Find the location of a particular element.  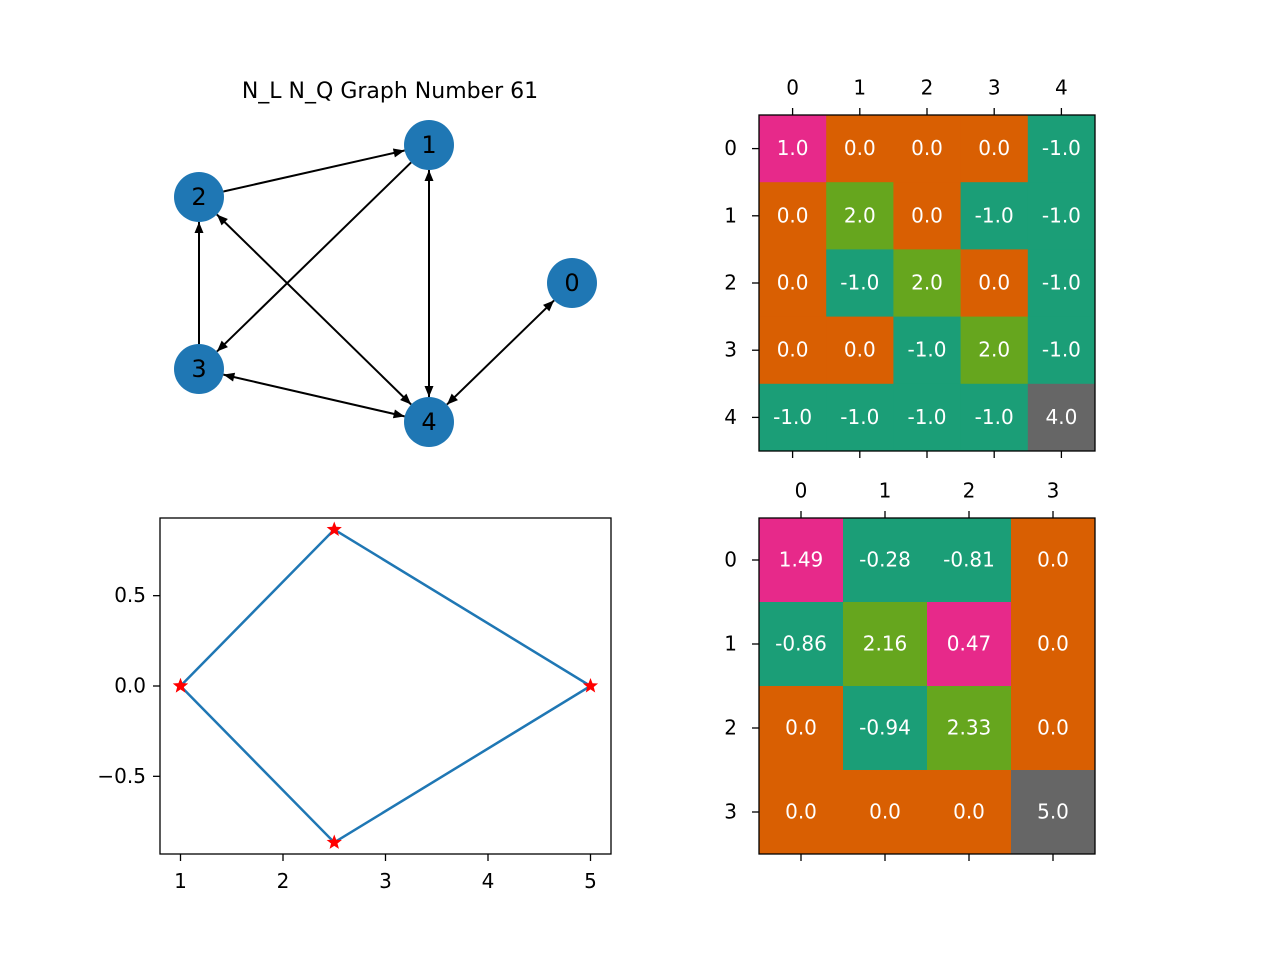

matrix-cell-label: 1.0 is located at coordinates (793, 148).